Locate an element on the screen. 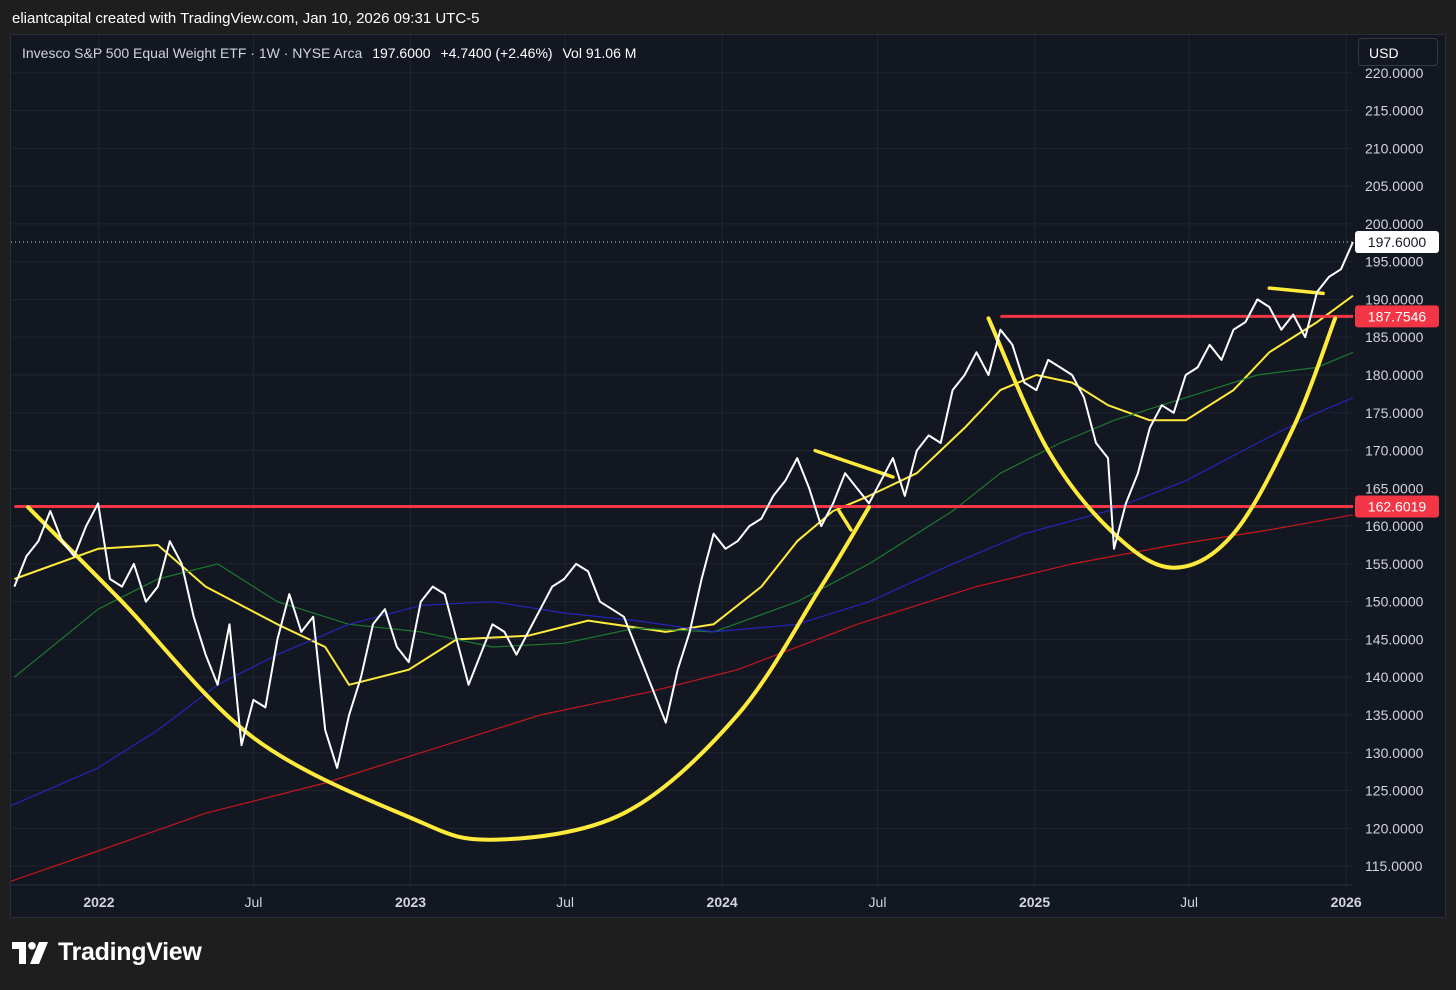 The image size is (1456, 990). y-tick-label: 160.0000 is located at coordinates (1394, 526).